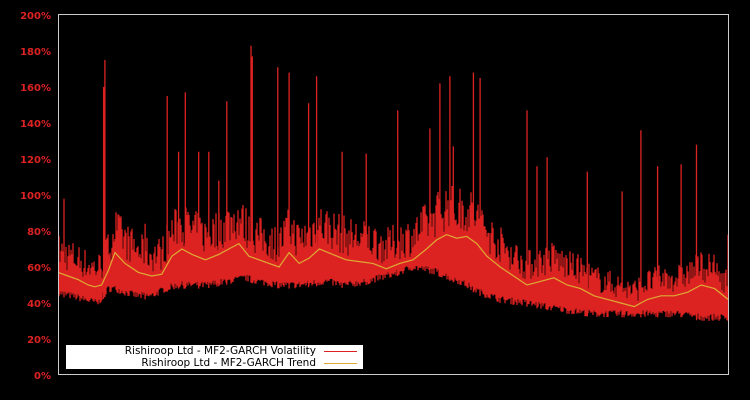 The image size is (750, 400). I want to click on y-tick-label: 40%, so click(39, 304).